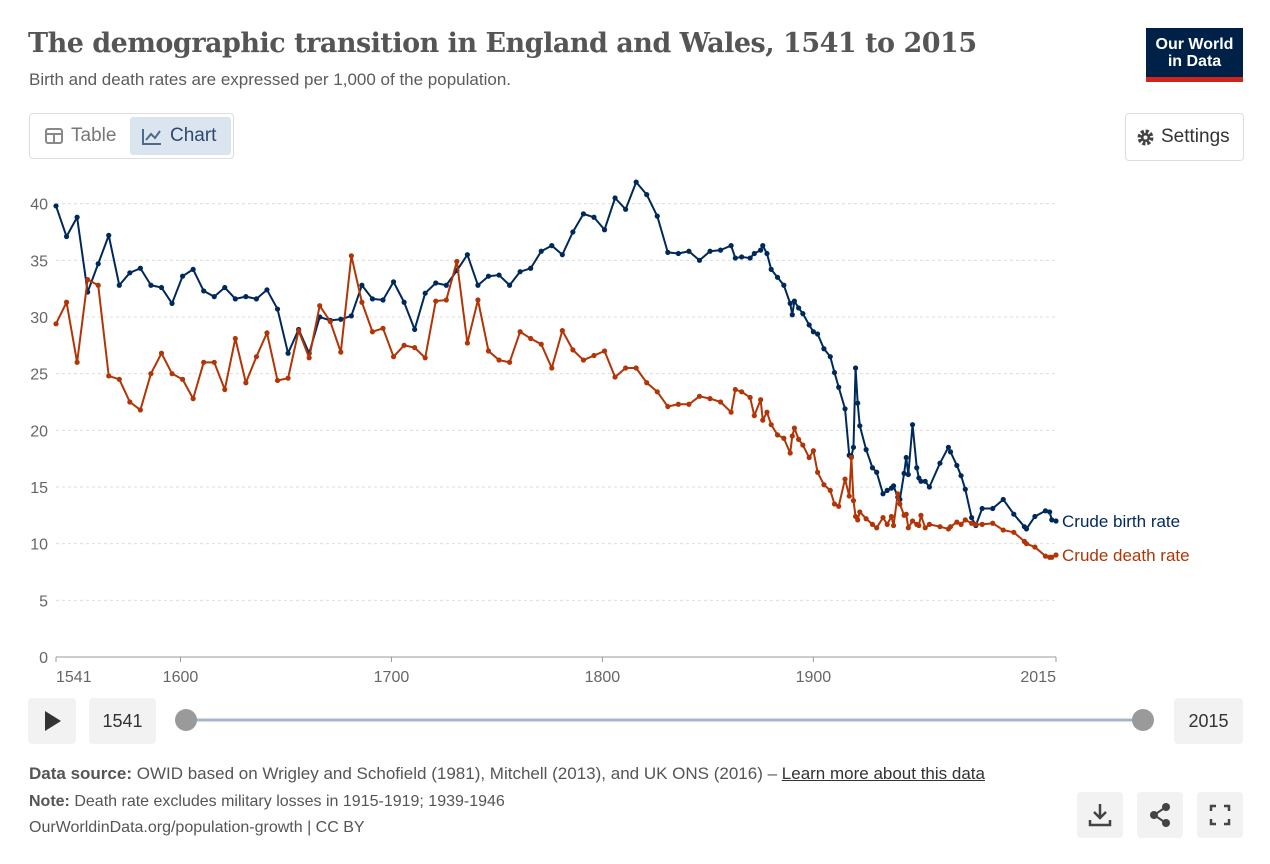 The height and width of the screenshot is (864, 1270). I want to click on end-year: 2015, so click(1208, 721).